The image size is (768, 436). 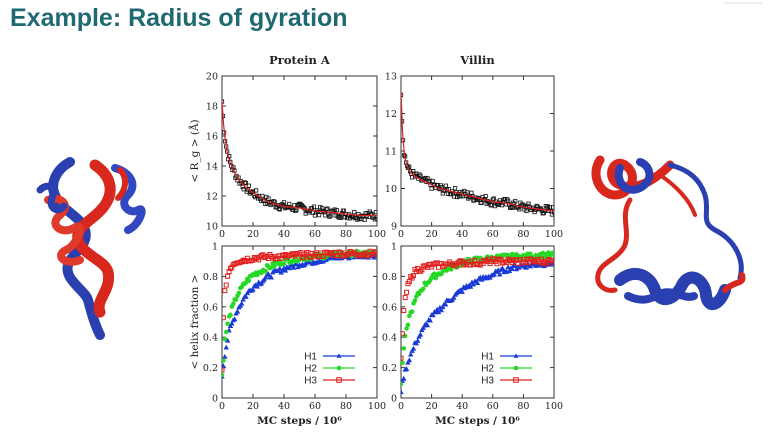 I want to click on y-tick-label: 20, so click(x=212, y=77).